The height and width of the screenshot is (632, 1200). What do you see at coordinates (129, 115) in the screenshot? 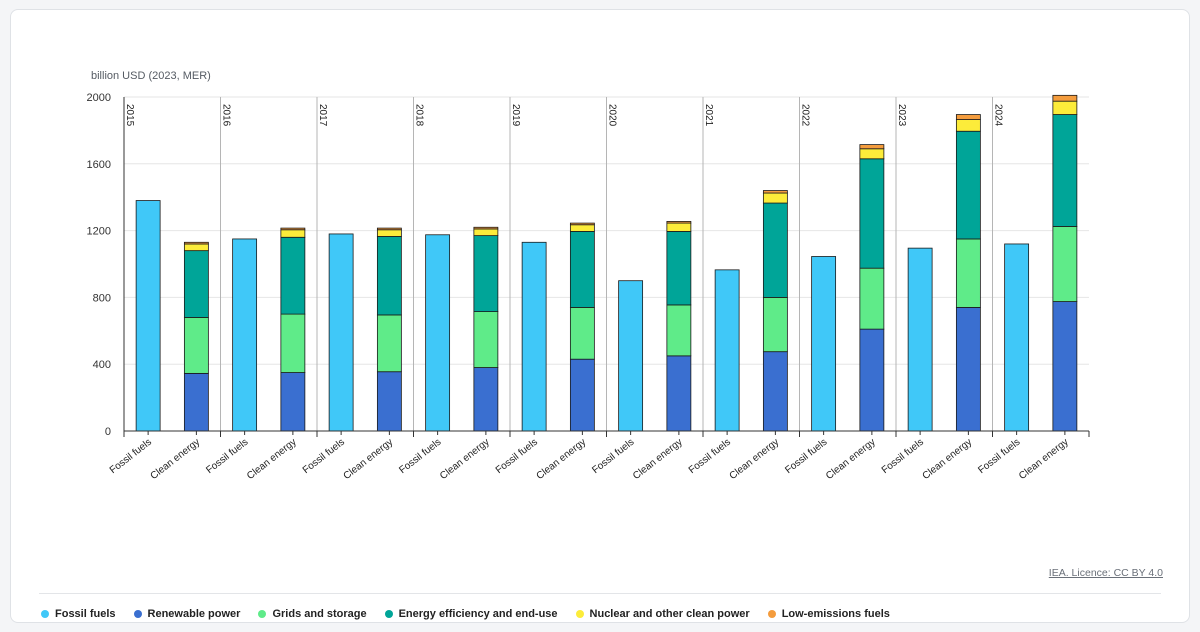
I see `year-label: 2015` at bounding box center [129, 115].